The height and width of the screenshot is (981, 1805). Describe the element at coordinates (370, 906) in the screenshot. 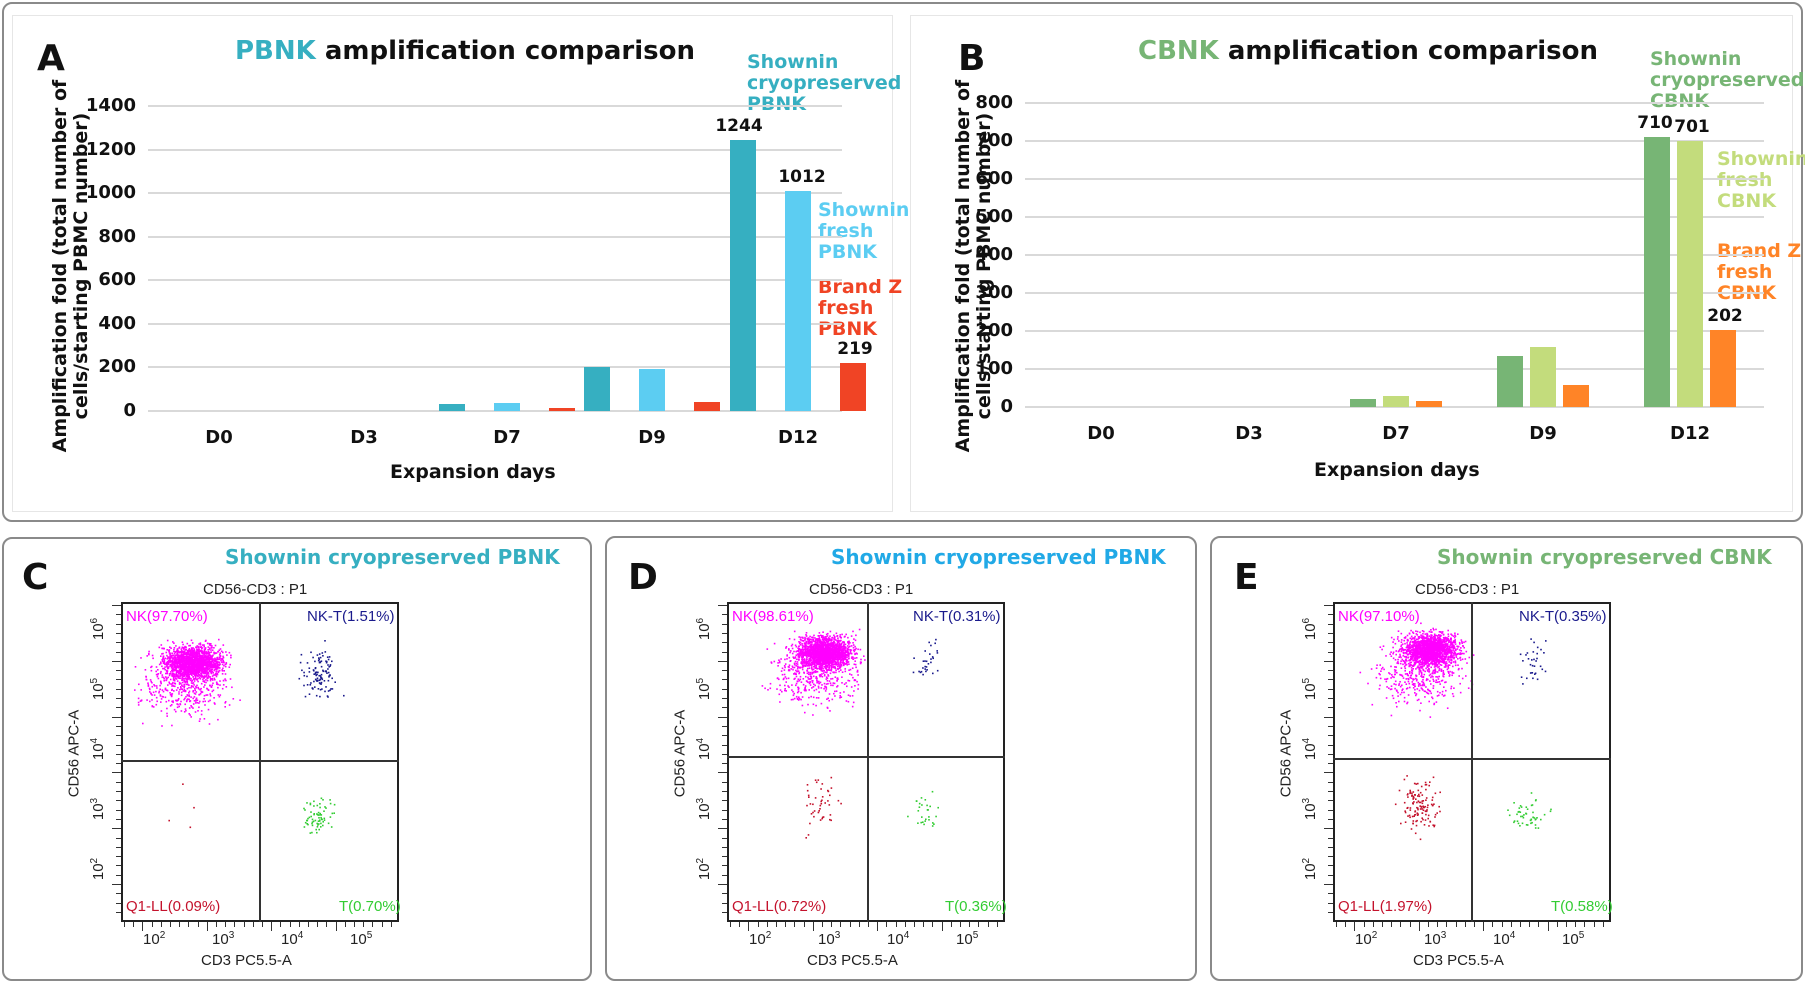

I see `flow-c-quadrant-t: T(0.70%)` at that location.